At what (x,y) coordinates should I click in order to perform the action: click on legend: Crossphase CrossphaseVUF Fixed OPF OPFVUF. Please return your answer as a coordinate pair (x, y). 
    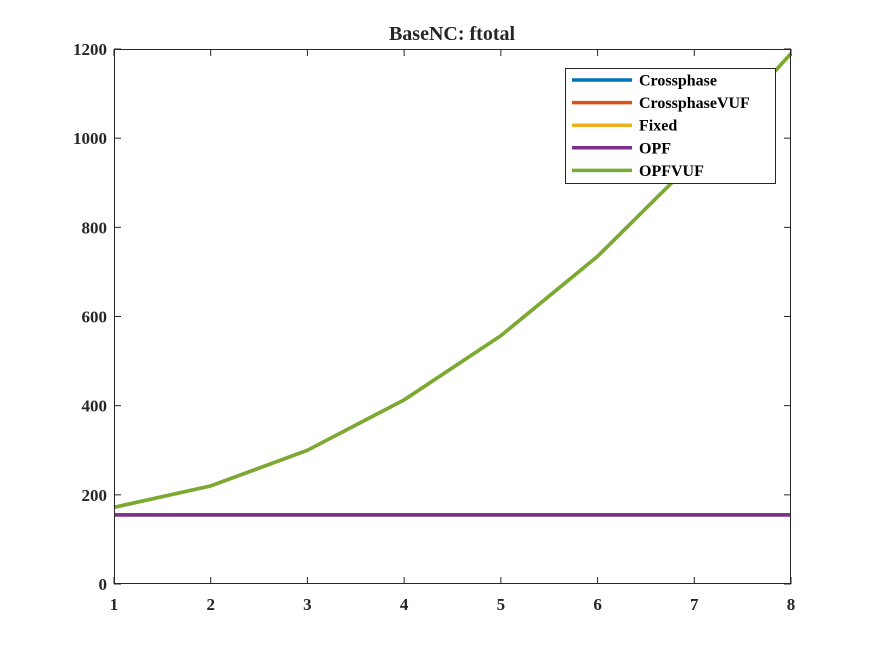
    Looking at the image, I should click on (670, 126).